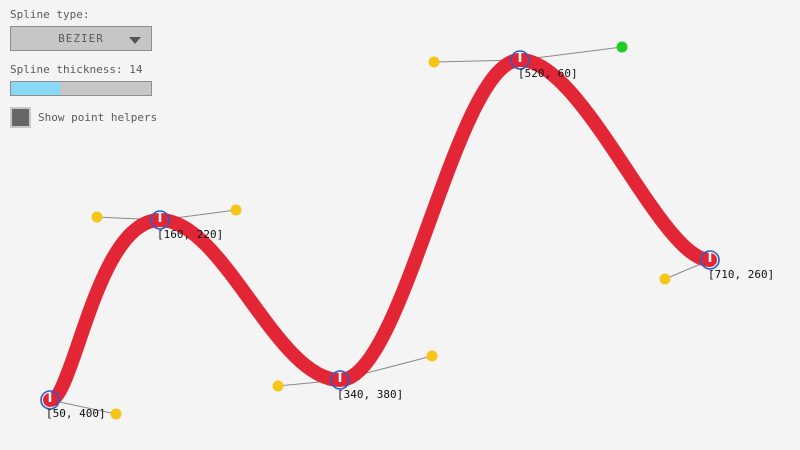 The height and width of the screenshot is (450, 800). I want to click on handle-line, so click(83, 407).